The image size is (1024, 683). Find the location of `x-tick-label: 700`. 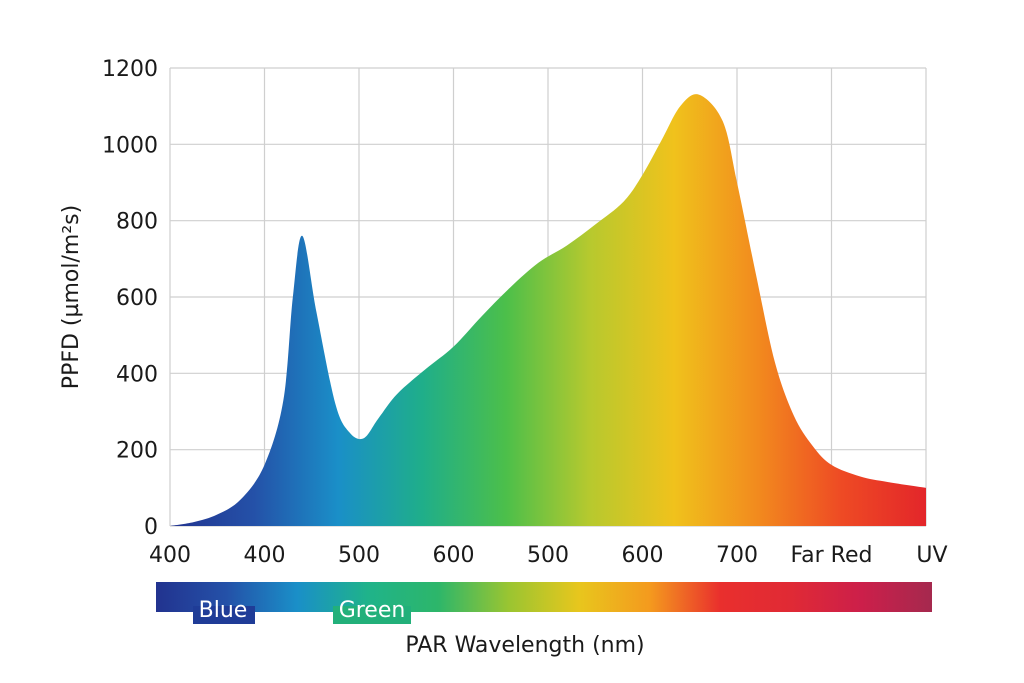

x-tick-label: 700 is located at coordinates (737, 555).